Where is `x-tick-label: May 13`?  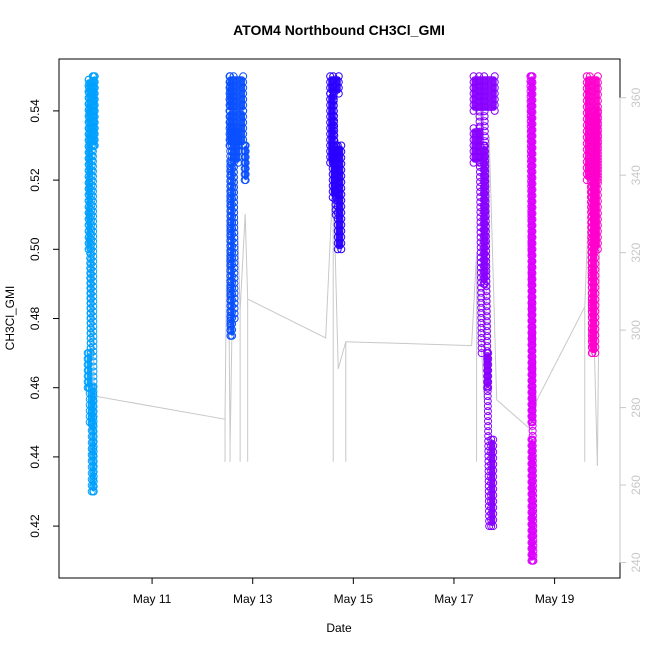 x-tick-label: May 13 is located at coordinates (253, 599).